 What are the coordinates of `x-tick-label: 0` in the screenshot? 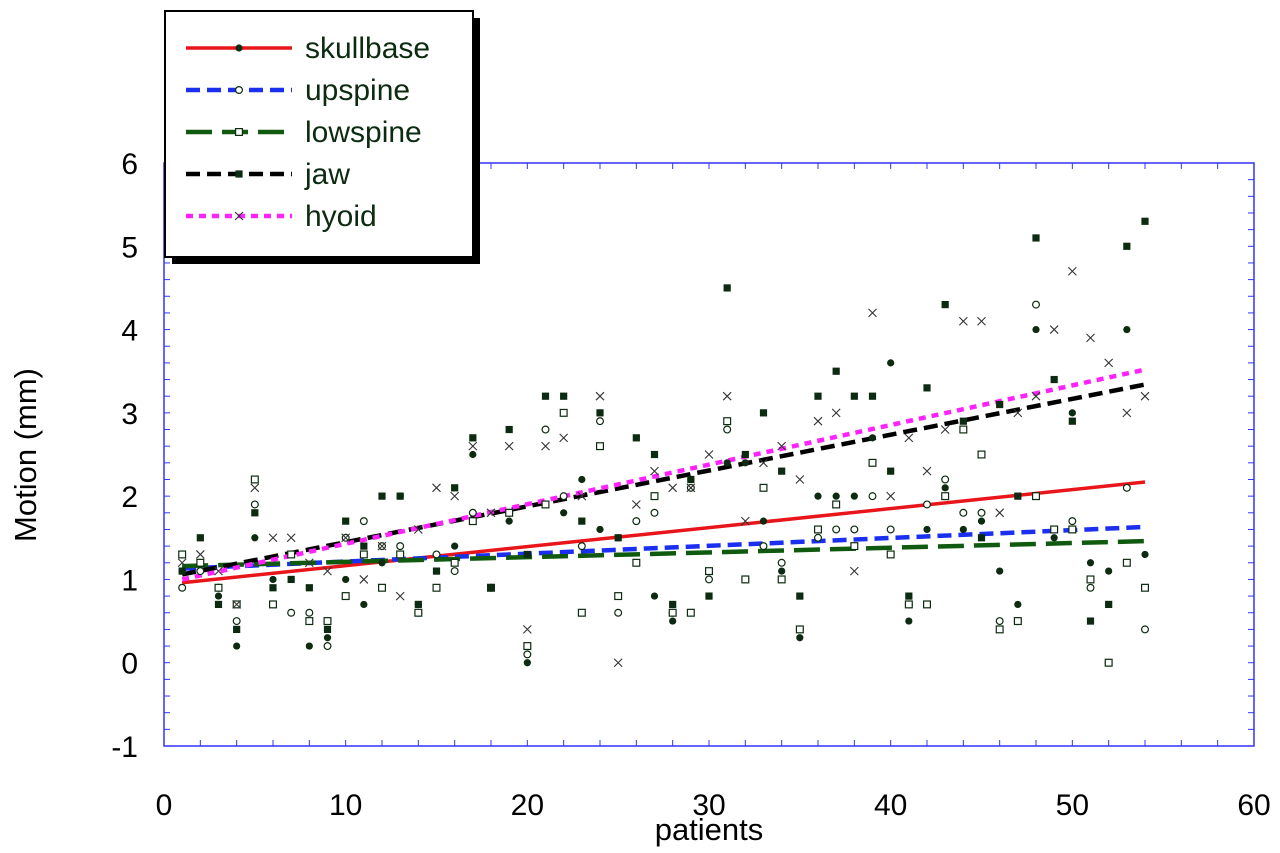 It's located at (164, 805).